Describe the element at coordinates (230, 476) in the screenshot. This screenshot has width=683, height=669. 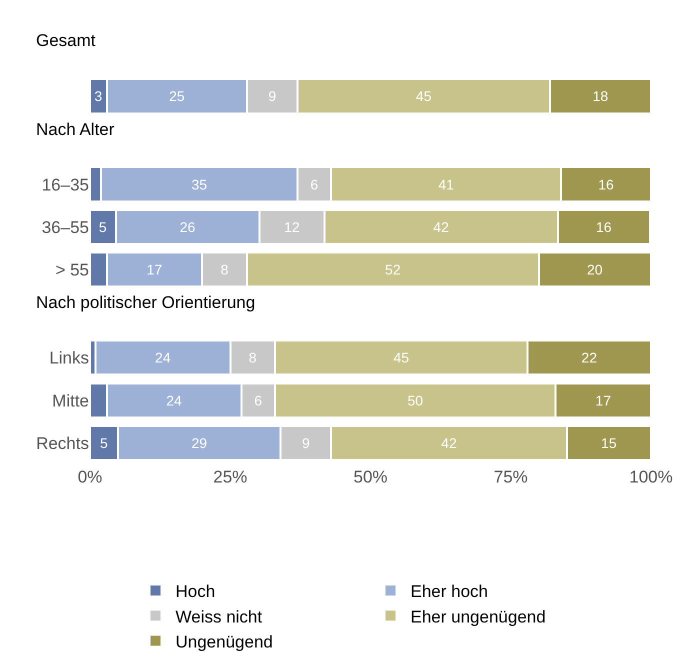
I see `x-tick-label: 25%` at that location.